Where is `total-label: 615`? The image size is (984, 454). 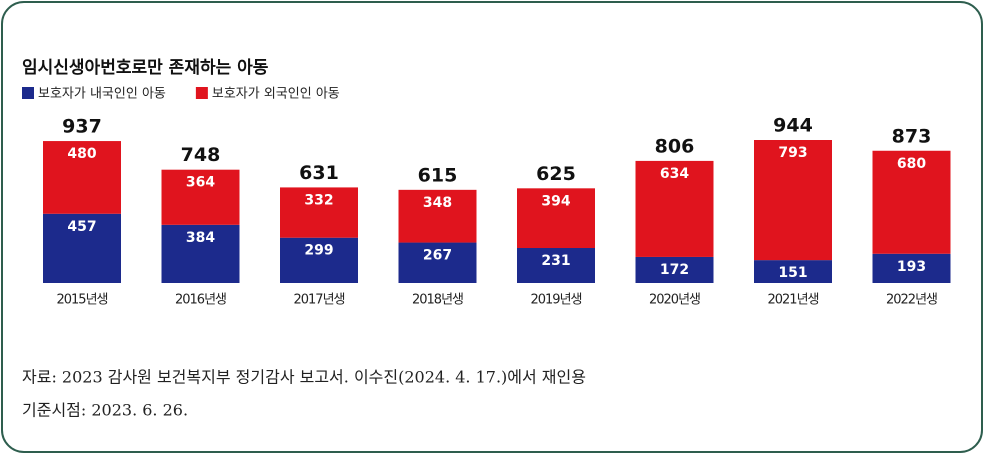
total-label: 615 is located at coordinates (438, 175).